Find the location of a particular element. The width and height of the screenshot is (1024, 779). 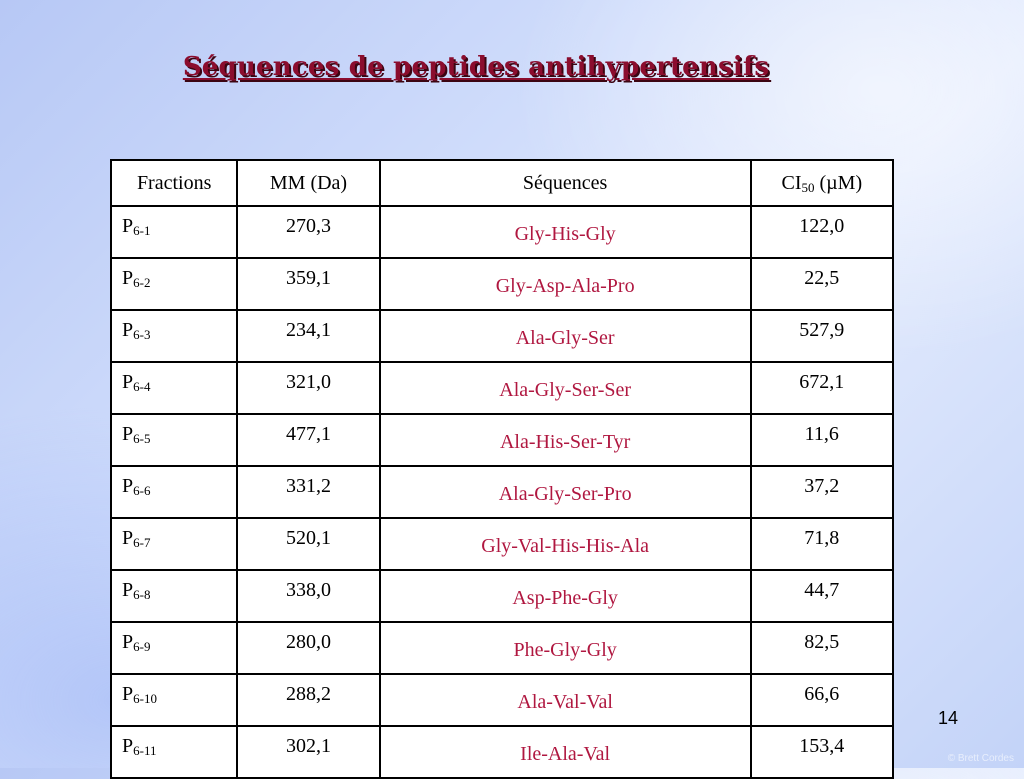

table-header-row: Fractions MM (Da) Séquences CI50 (µM) is located at coordinates (502, 183).